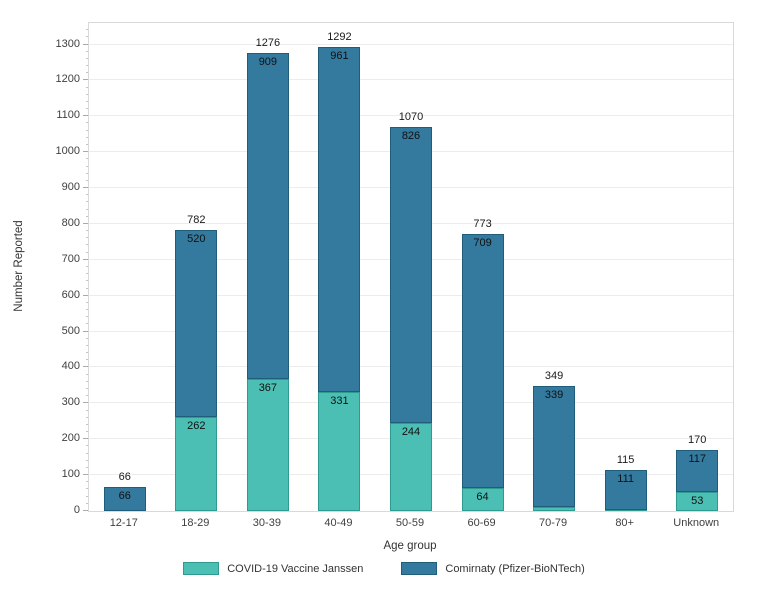 This screenshot has width=768, height=610. What do you see at coordinates (19, 266) in the screenshot?
I see `y-axis-title: Number Reported` at bounding box center [19, 266].